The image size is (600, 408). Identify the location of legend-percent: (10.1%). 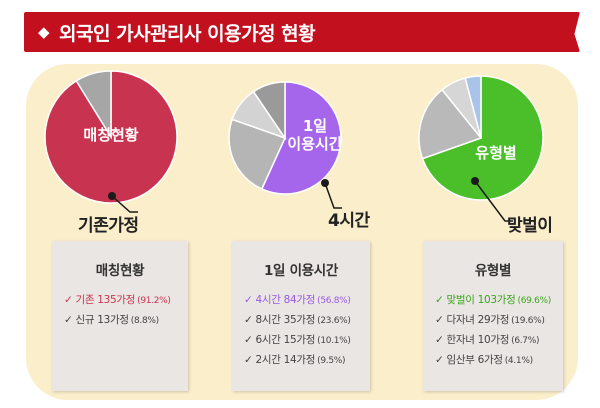
(334, 341).